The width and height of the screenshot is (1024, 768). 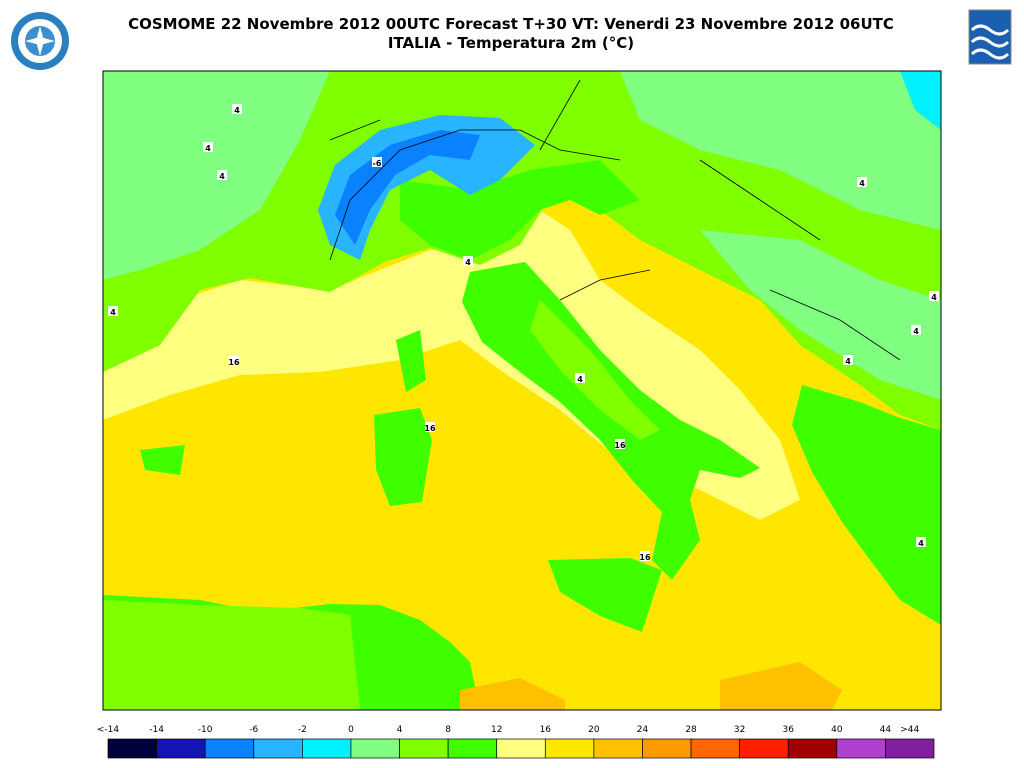 What do you see at coordinates (400, 730) in the screenshot?
I see `colorbar-label: 4` at bounding box center [400, 730].